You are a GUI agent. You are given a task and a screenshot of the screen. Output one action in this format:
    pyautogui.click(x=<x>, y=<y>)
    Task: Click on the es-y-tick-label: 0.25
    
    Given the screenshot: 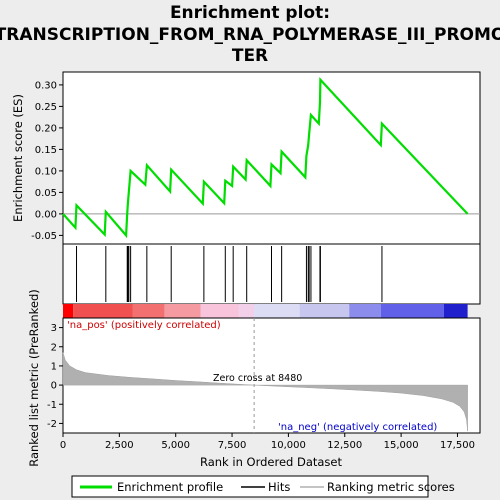 What is the action you would take?
    pyautogui.click(x=46, y=107)
    